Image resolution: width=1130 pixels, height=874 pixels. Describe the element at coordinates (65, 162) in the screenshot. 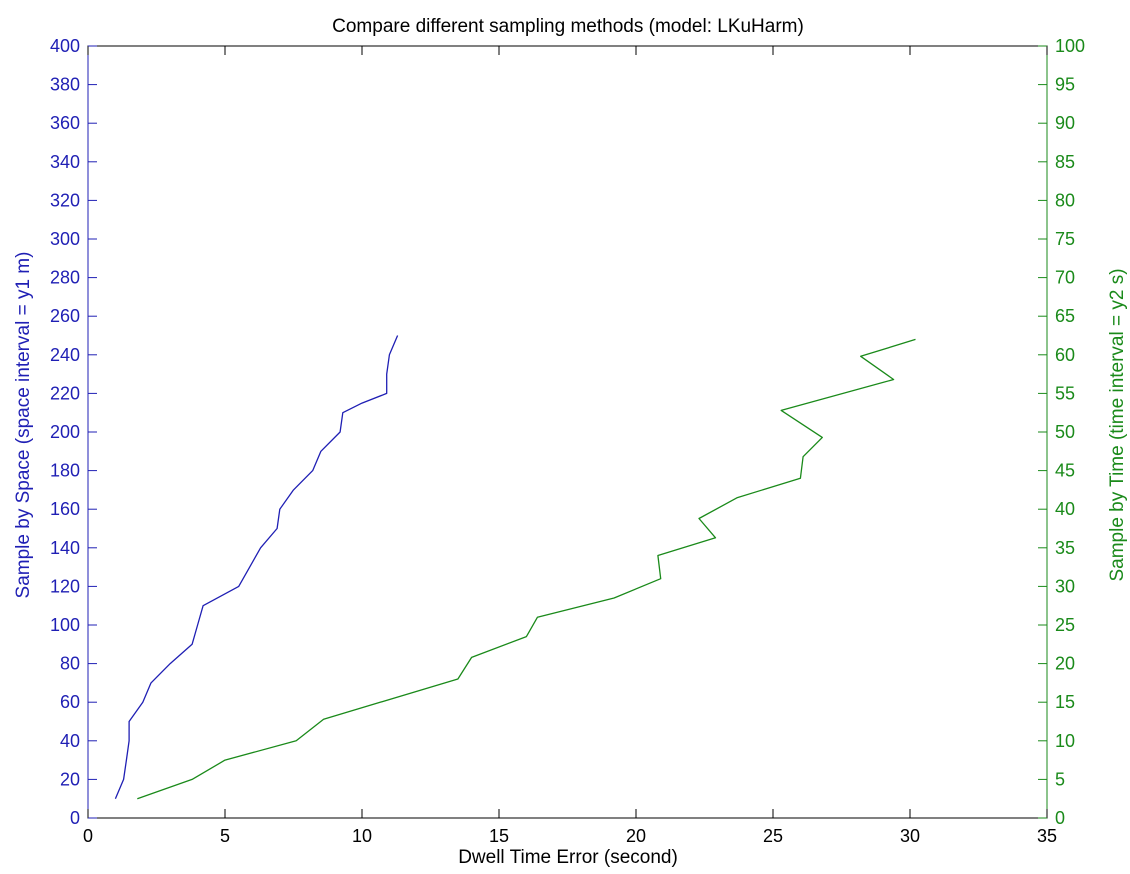

I see `y-left-tick-label: 340` at that location.